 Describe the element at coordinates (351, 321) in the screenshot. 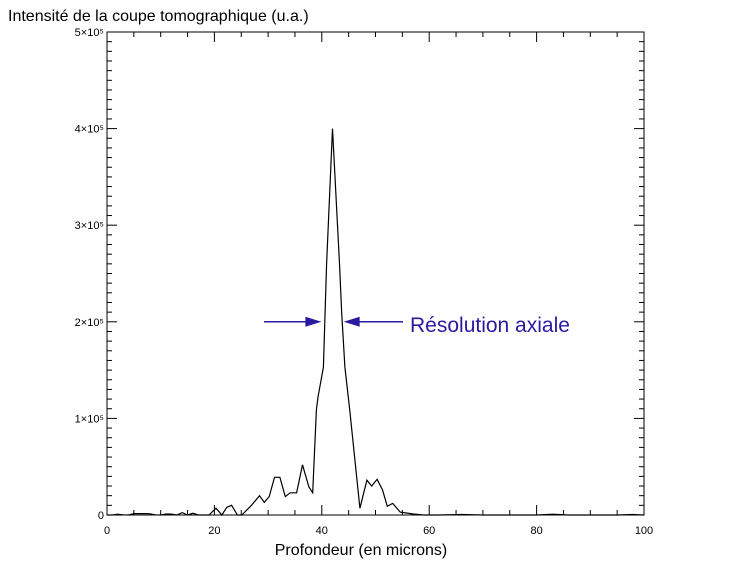

I see `right-arrow-head-icon` at that location.